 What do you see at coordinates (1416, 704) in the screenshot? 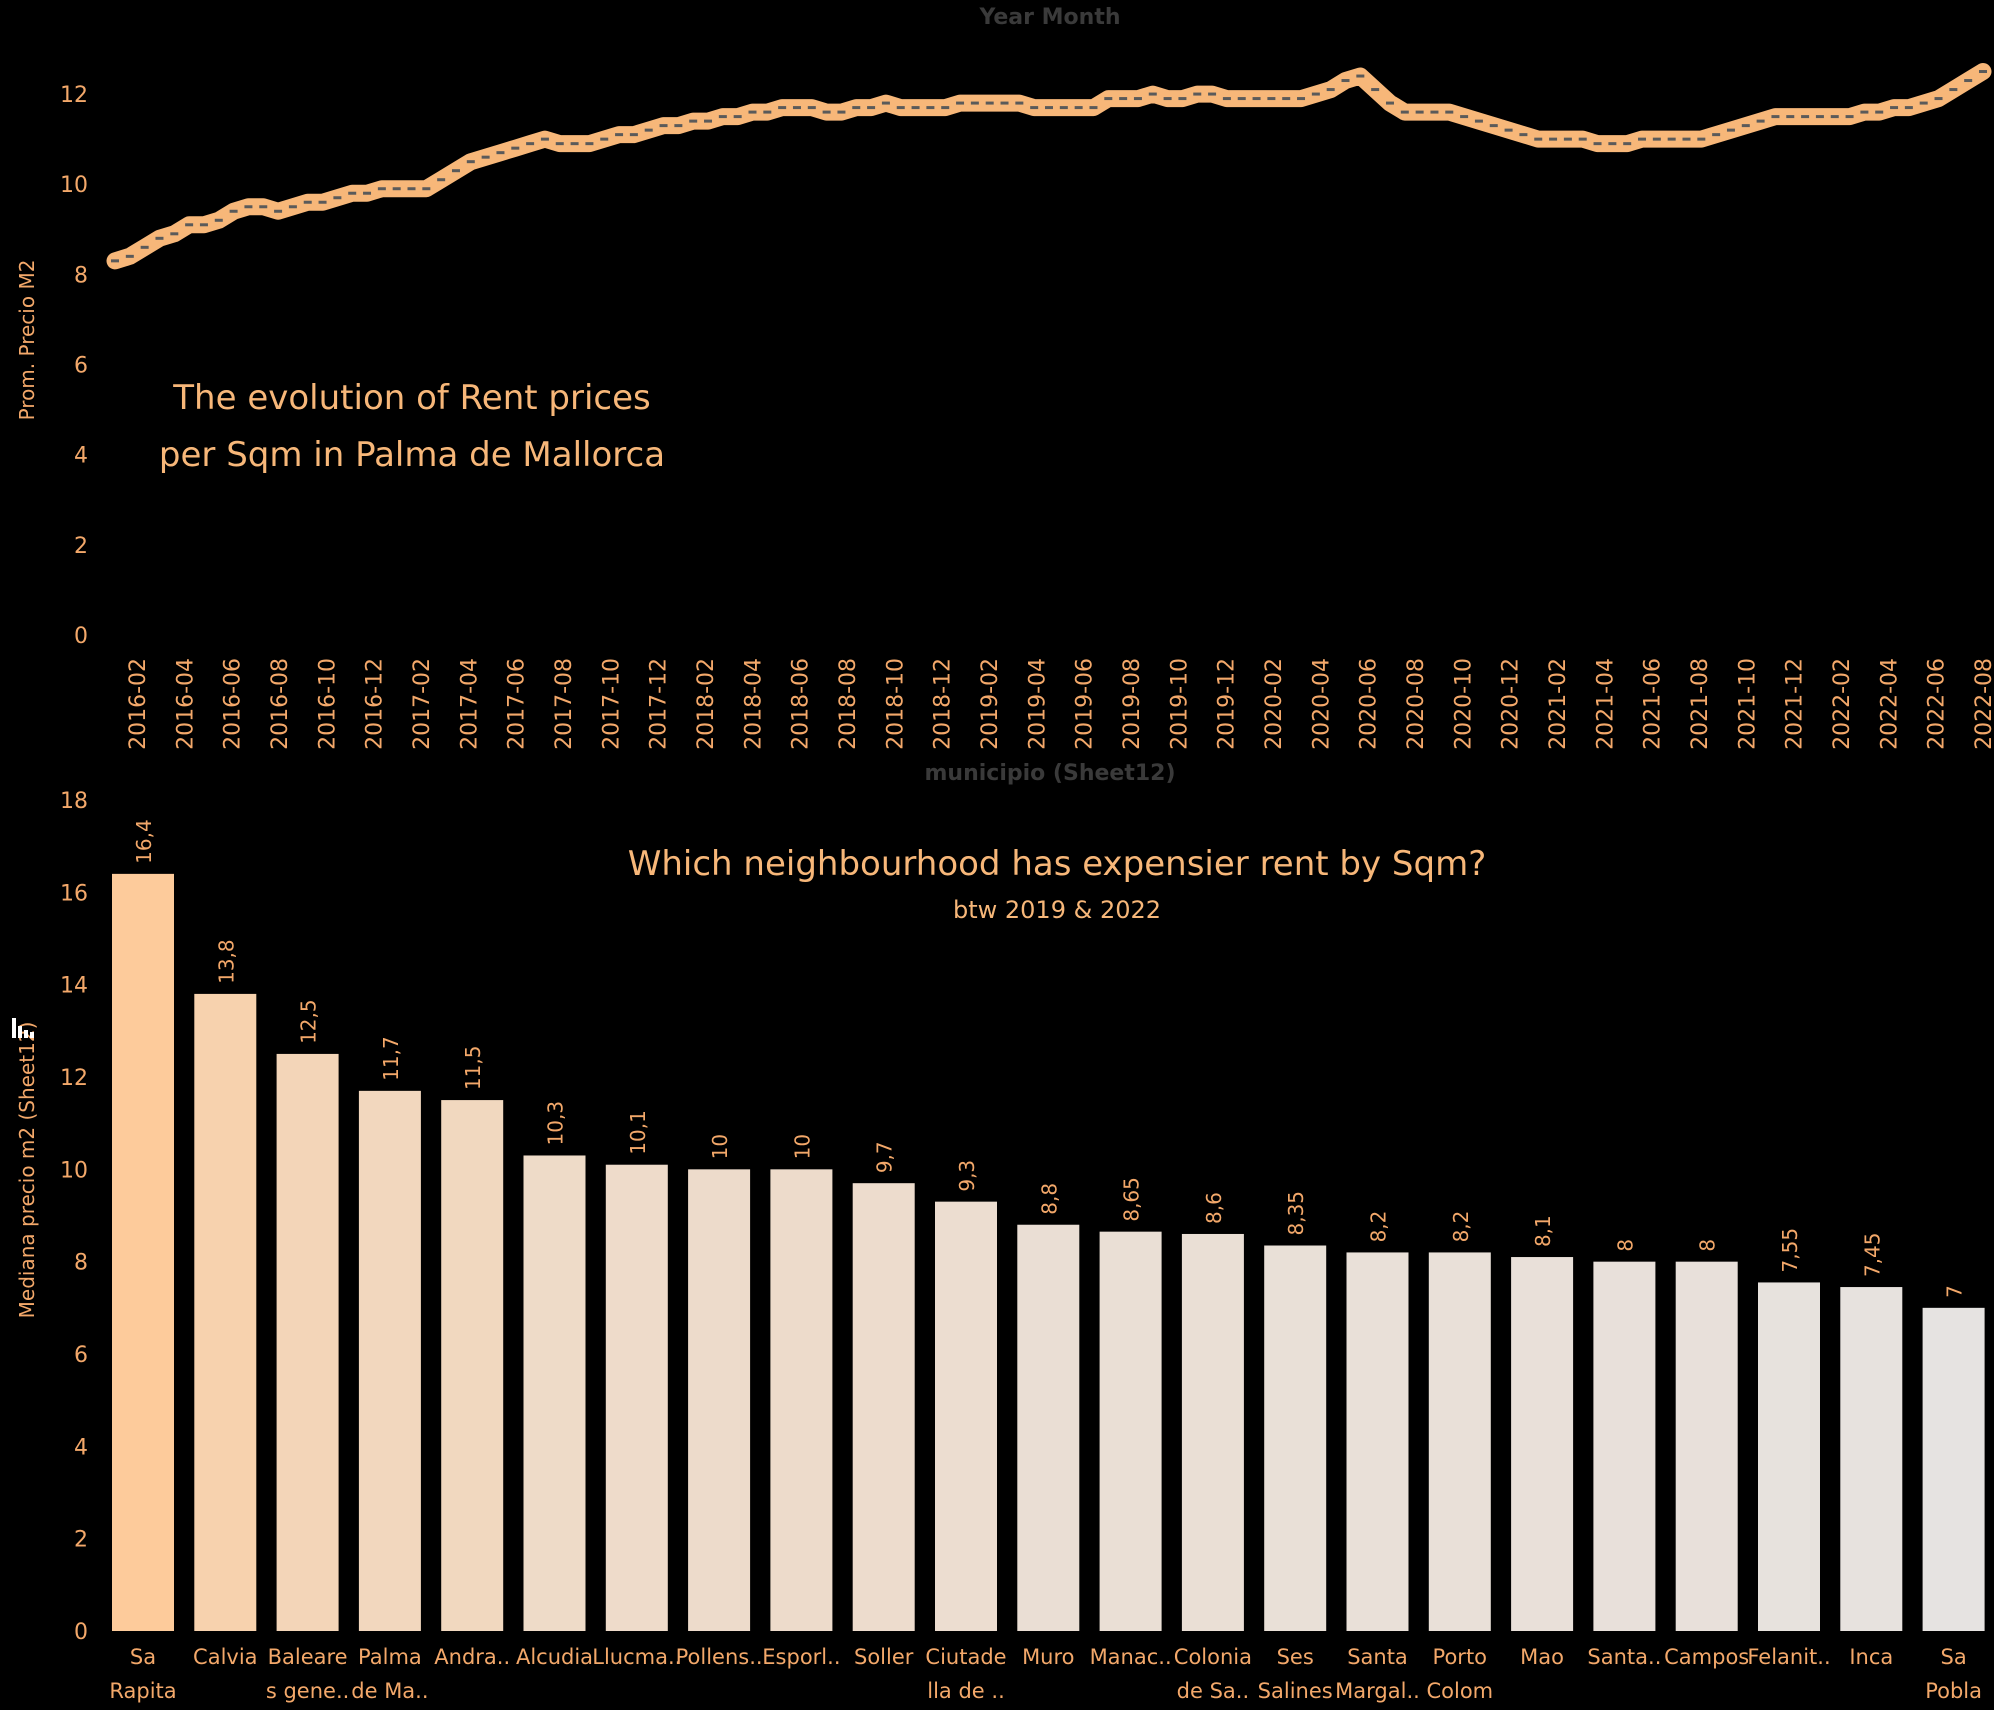
I see `line-x-tick-label: 2020-08` at bounding box center [1416, 704].